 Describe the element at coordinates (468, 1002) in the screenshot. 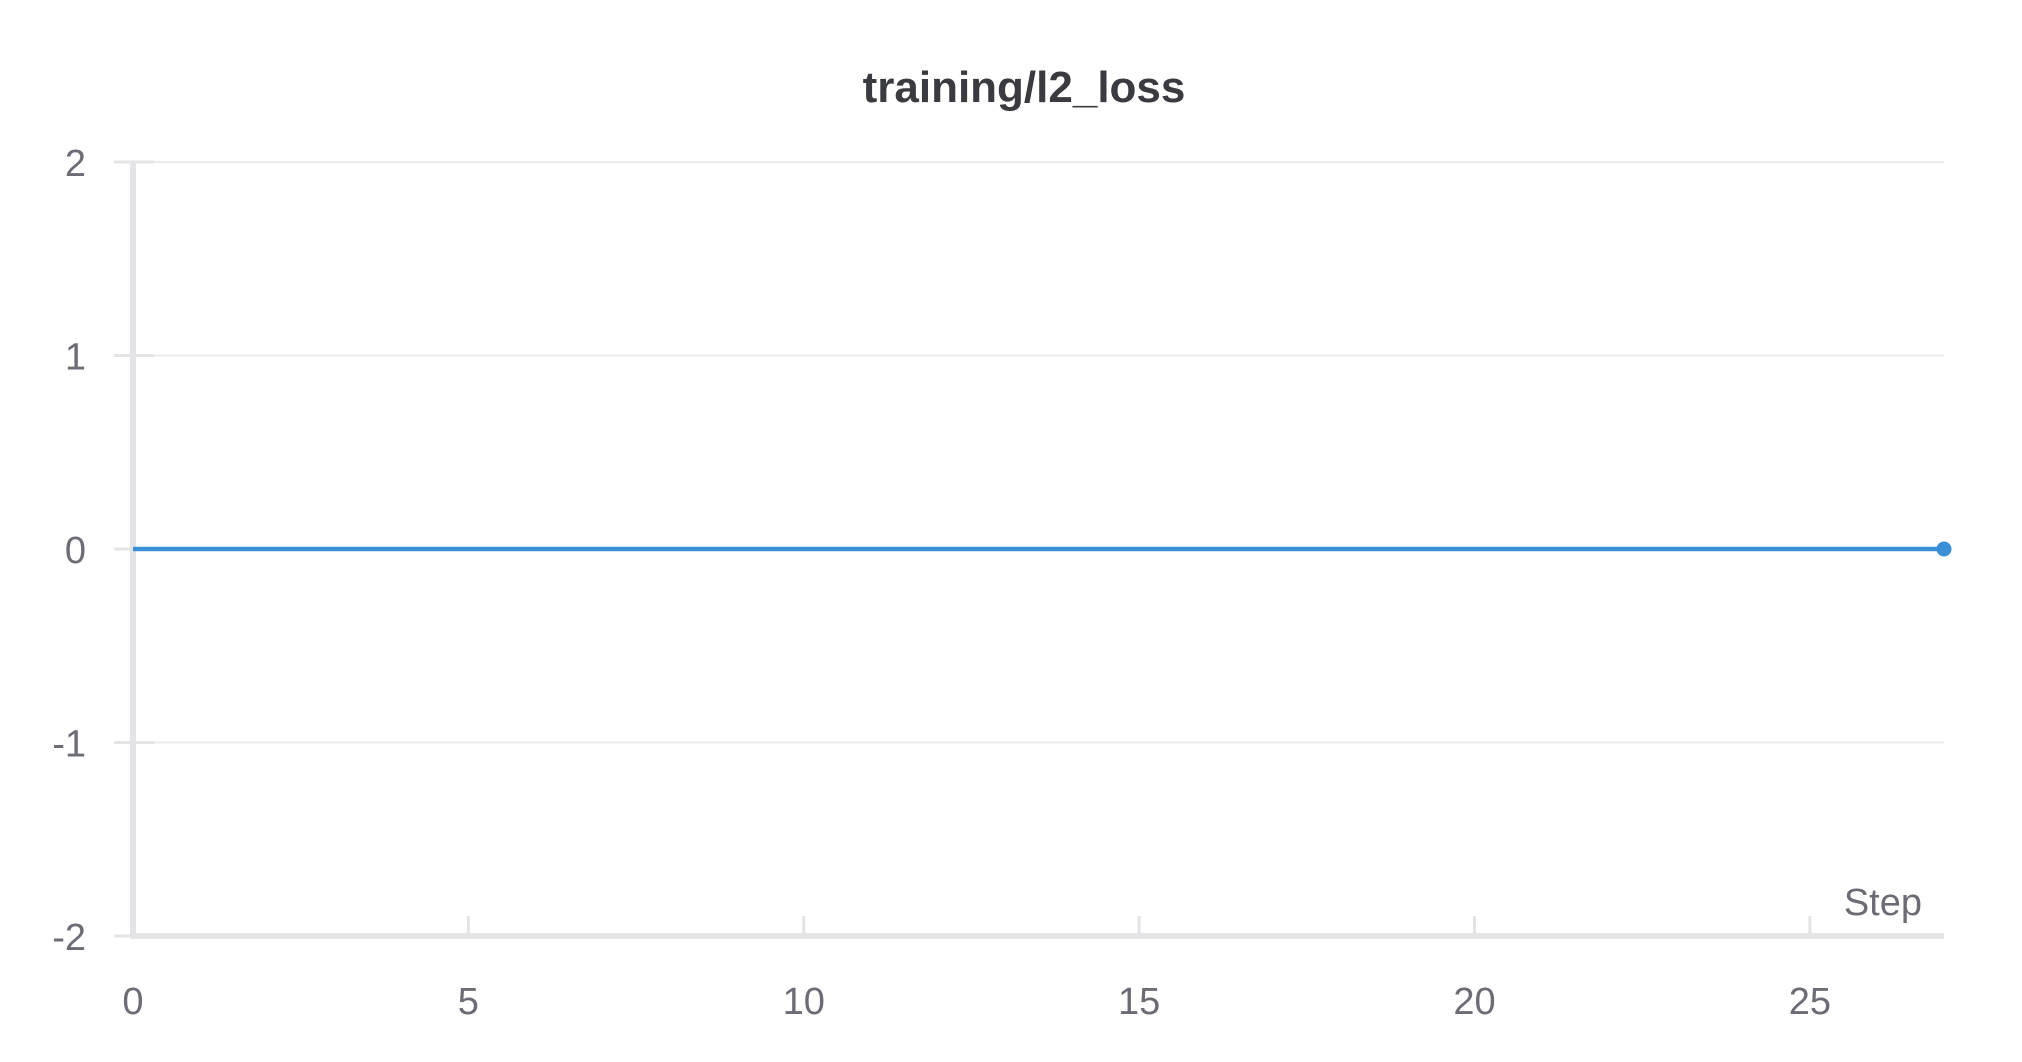

I see `x-tick-label: 5` at that location.